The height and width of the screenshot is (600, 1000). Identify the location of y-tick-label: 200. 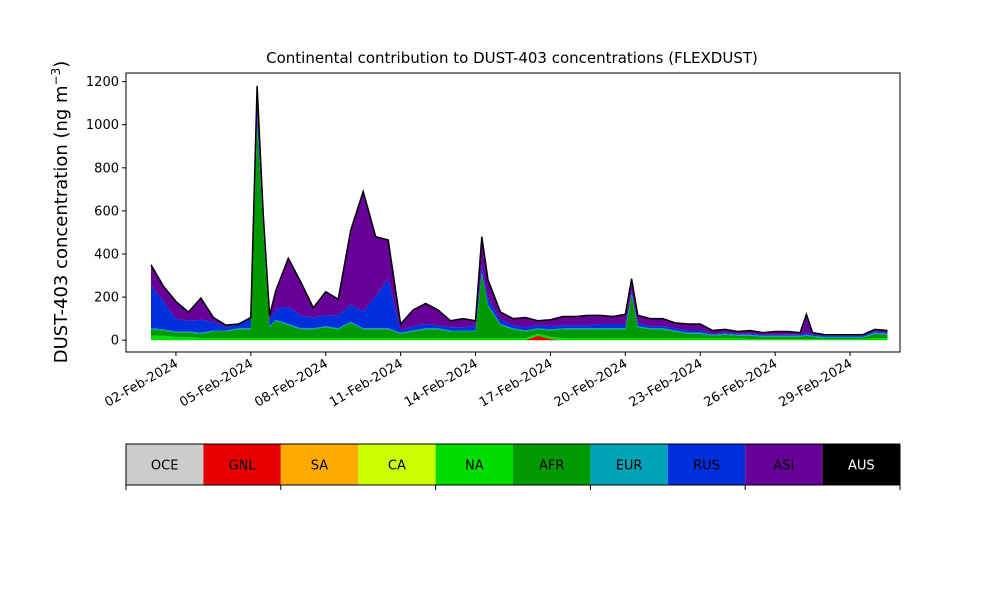
(106, 298).